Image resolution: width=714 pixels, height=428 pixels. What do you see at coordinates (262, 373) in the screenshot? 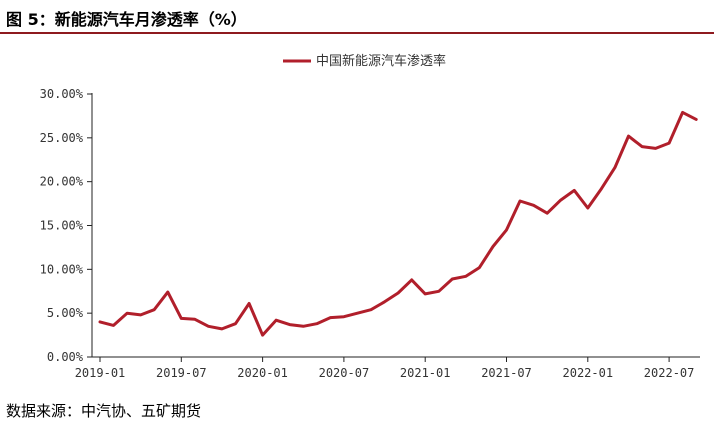
I see `x-tick-label: 2020-01` at bounding box center [262, 373].